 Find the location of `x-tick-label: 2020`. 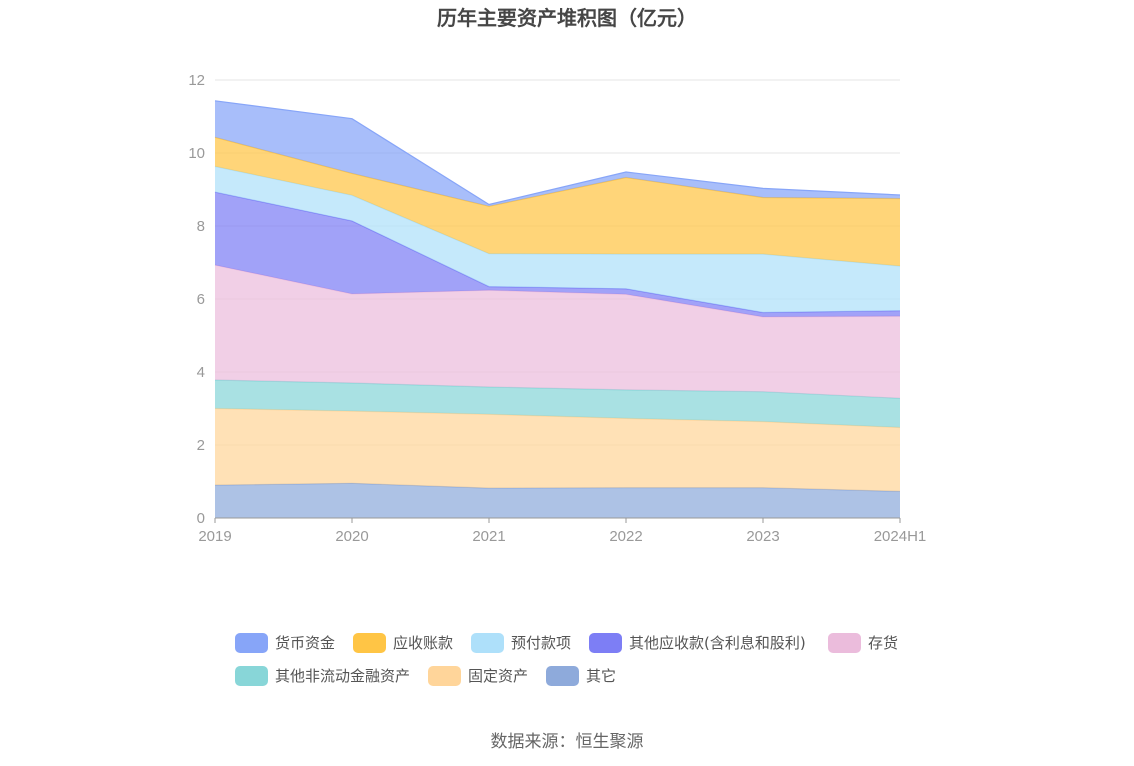

x-tick-label: 2020 is located at coordinates (351, 536).